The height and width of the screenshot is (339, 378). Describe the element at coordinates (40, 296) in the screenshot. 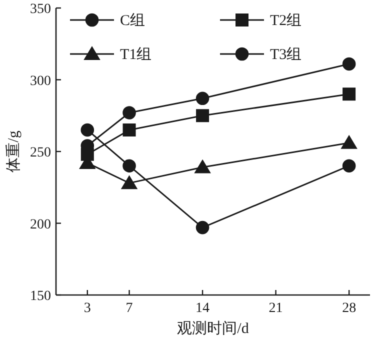

I see `y-tick-label: 150` at that location.